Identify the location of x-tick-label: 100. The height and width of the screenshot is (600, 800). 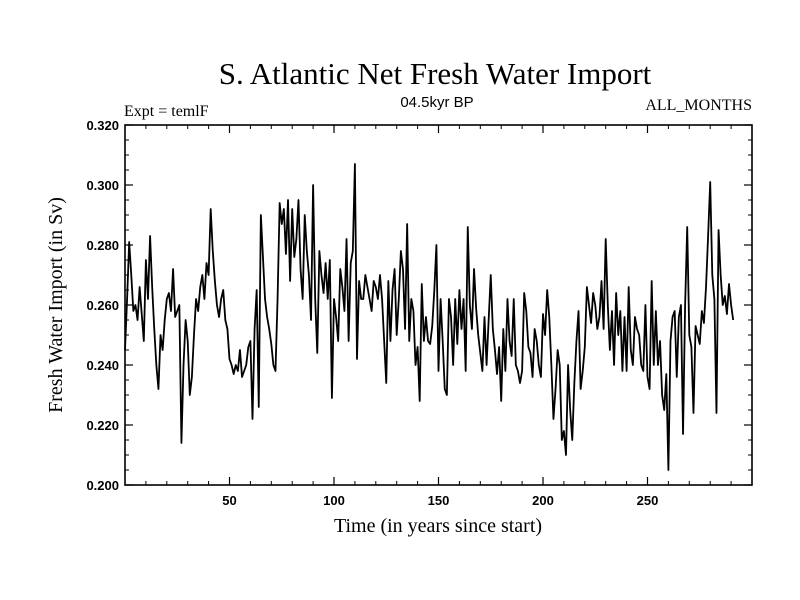
(334, 500).